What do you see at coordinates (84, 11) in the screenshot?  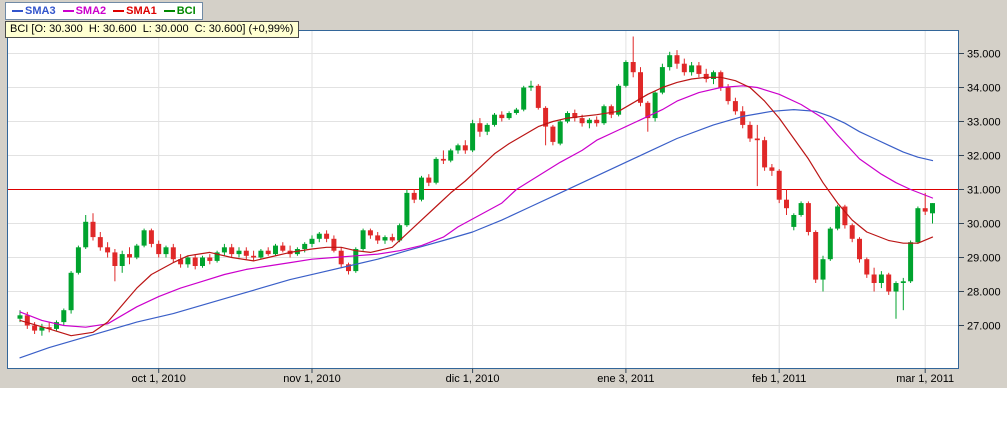 I see `legend-item-sma2: SMA2` at bounding box center [84, 11].